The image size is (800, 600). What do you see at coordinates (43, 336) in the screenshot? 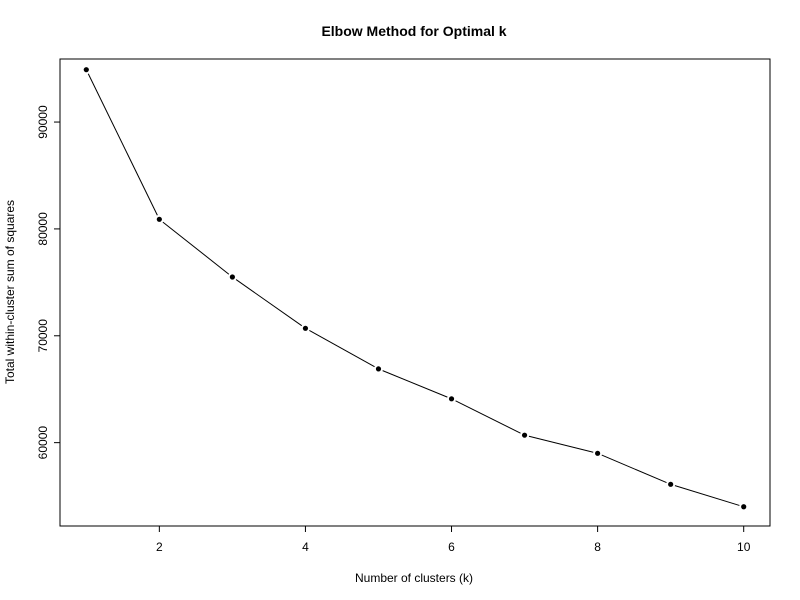
I see `y-tick-label: 70000` at bounding box center [43, 336].